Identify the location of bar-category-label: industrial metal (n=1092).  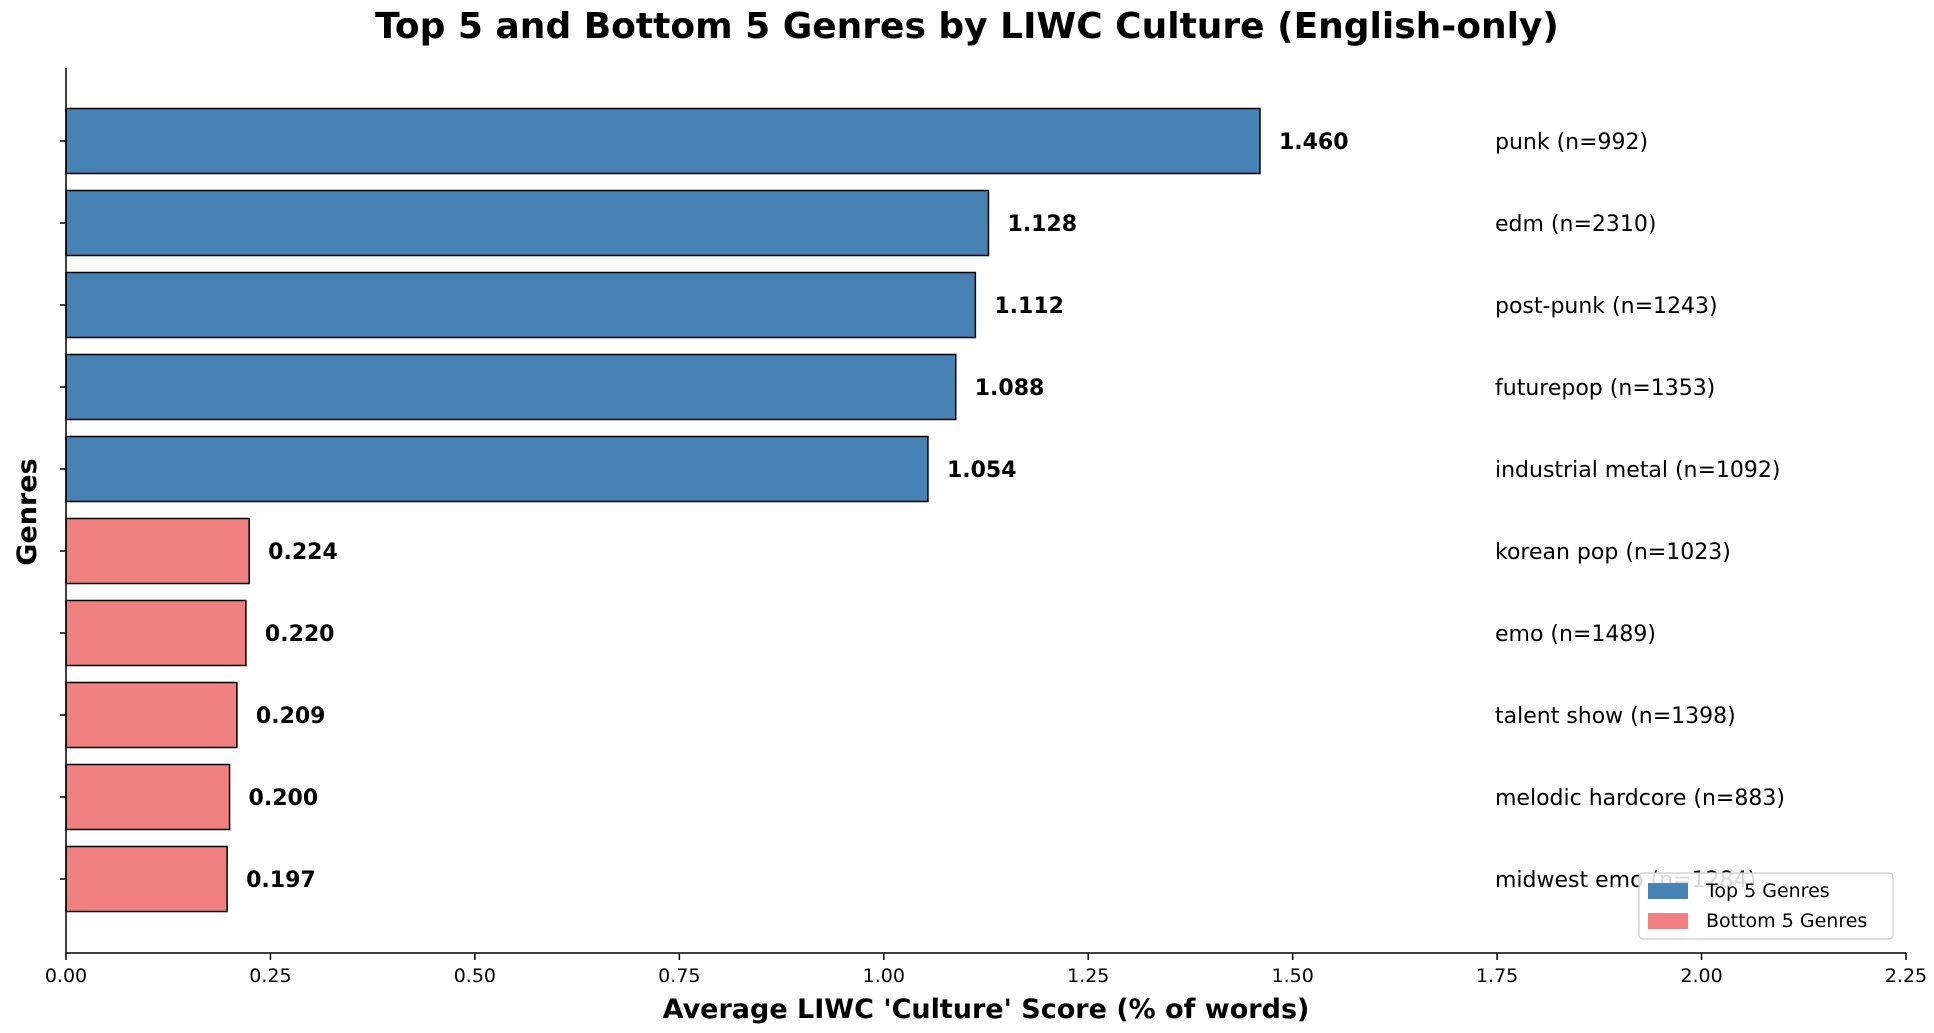
(1638, 470).